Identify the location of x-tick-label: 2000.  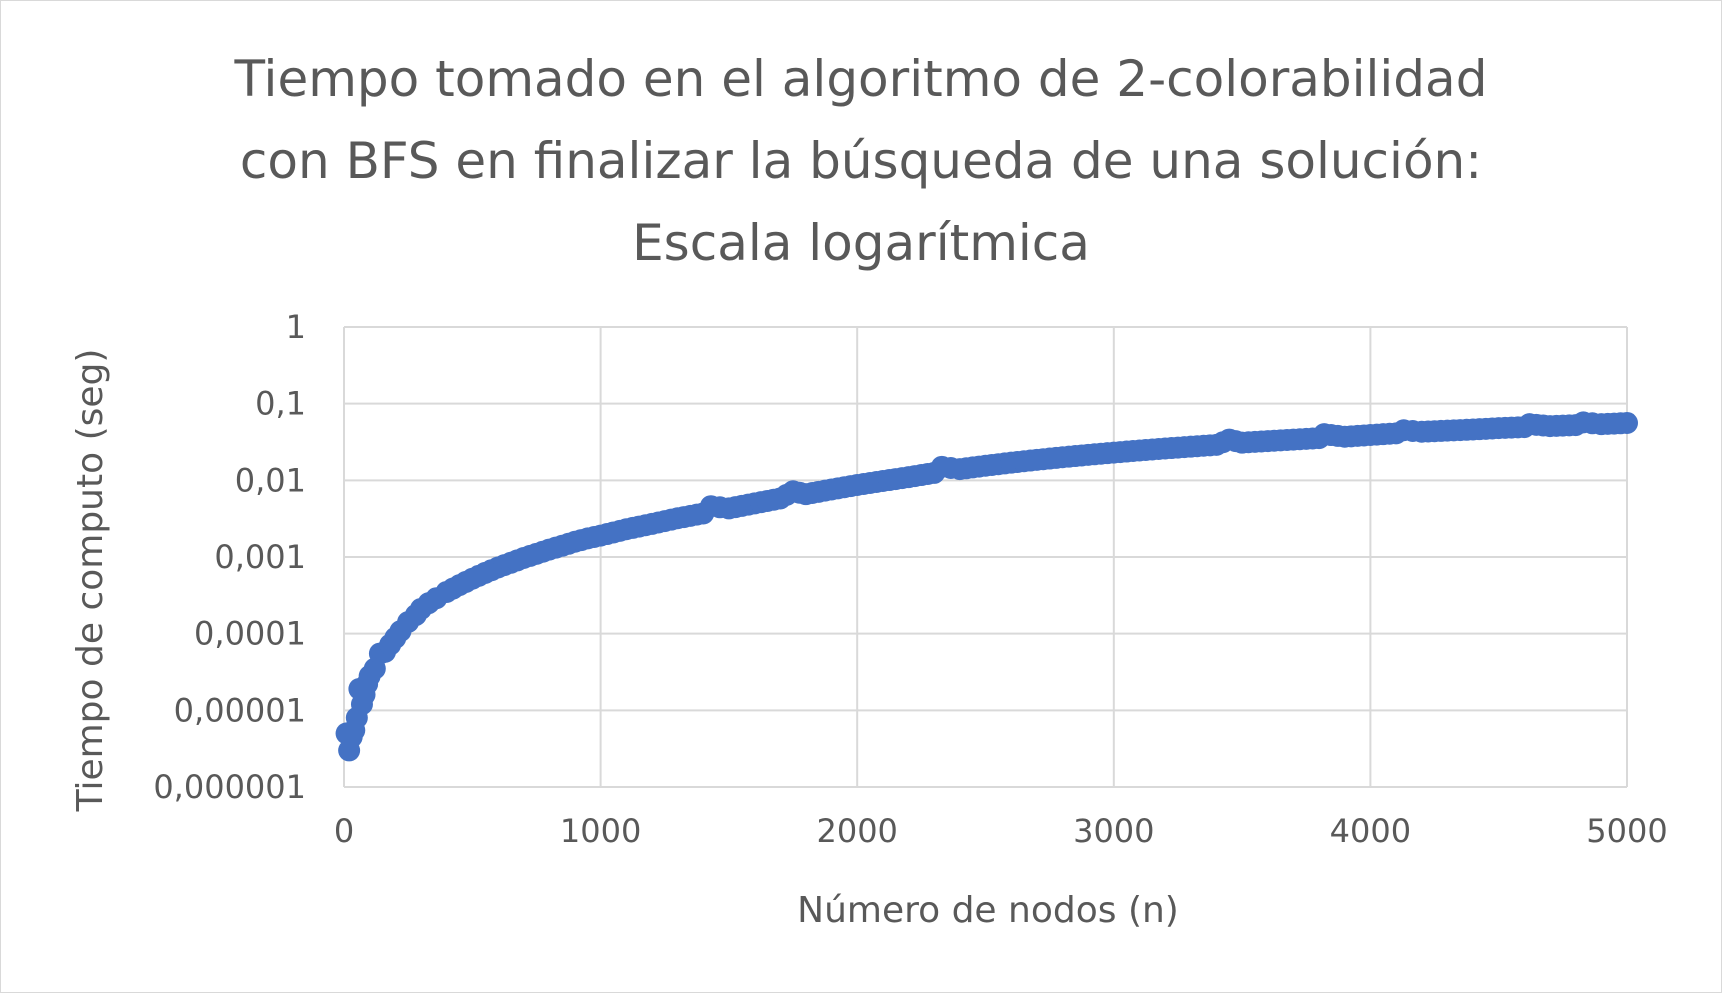
(856, 831).